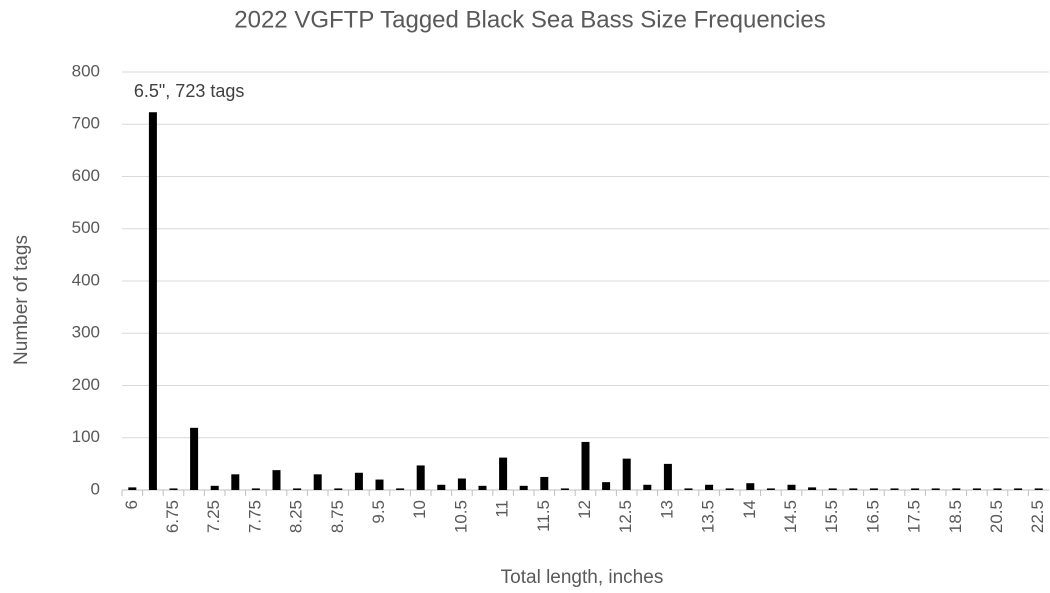 The width and height of the screenshot is (1050, 593). Describe the element at coordinates (86, 384) in the screenshot. I see `y-tick-label: 200` at that location.